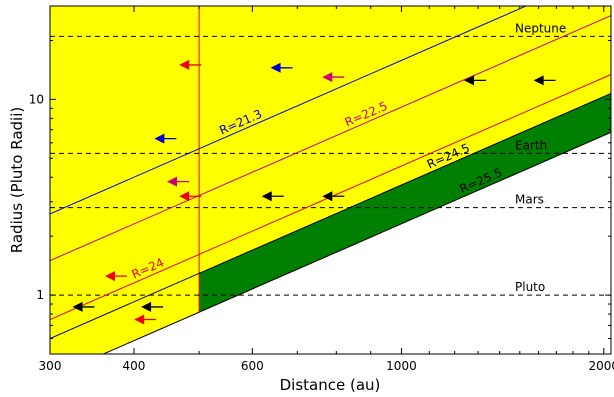 The height and width of the screenshot is (397, 614). Describe the element at coordinates (540, 28) in the screenshot. I see `reference-label-neptune: Neptune` at that location.